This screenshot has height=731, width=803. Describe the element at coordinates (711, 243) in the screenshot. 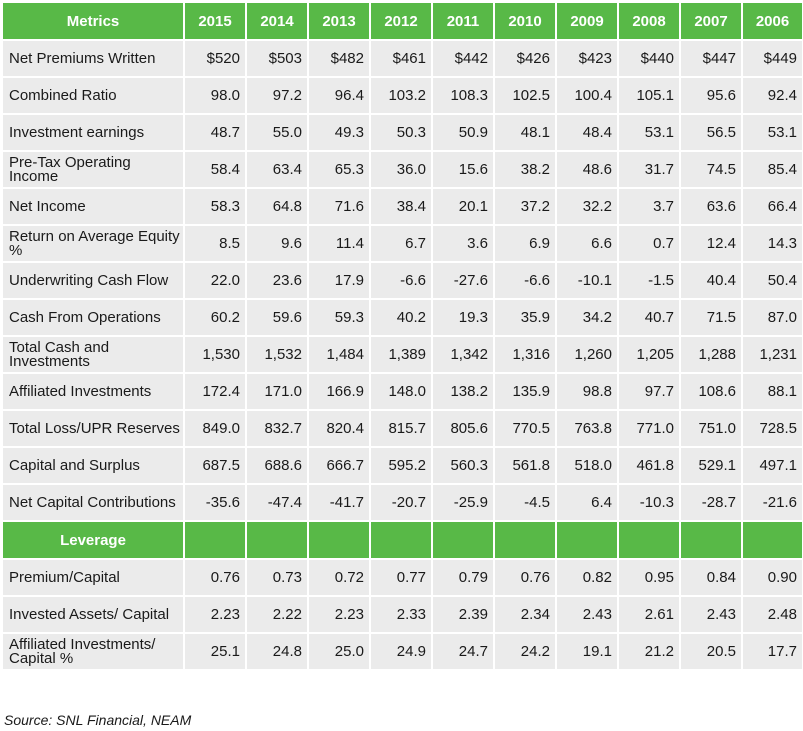

I see `table-cell: 12.4` at that location.